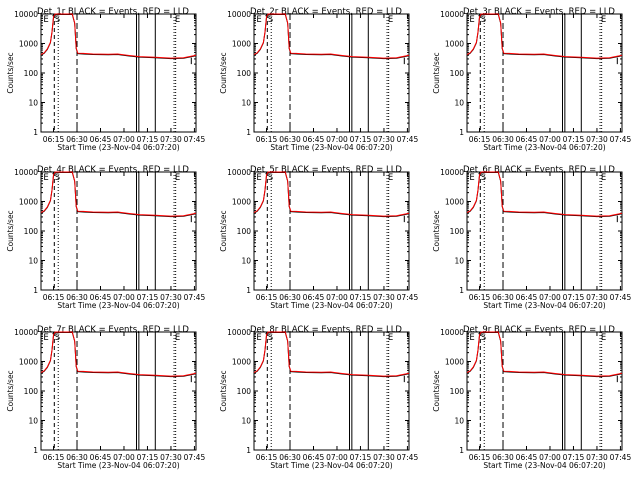 This screenshot has height=480, width=640. I want to click on panel-title: Det_2r BLACK = Events, RED = LLD, so click(326, 12).